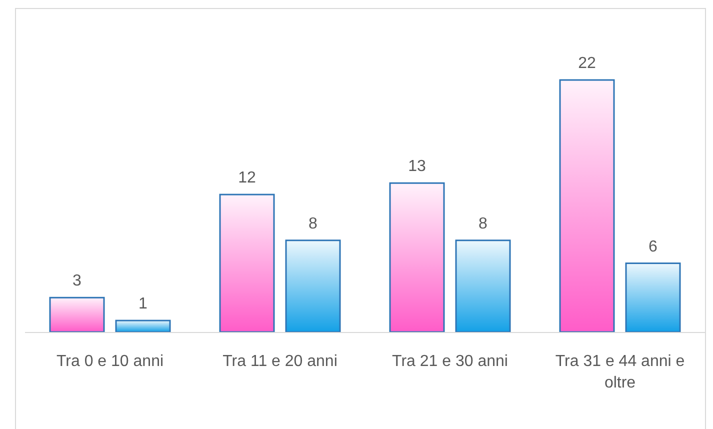 The height and width of the screenshot is (429, 713). What do you see at coordinates (417, 167) in the screenshot?
I see `data-label: 13` at bounding box center [417, 167].